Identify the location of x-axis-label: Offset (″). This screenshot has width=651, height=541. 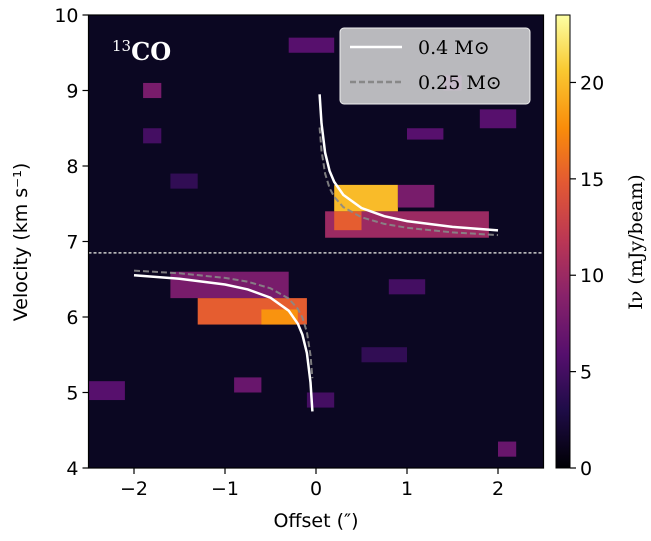
(315, 521).